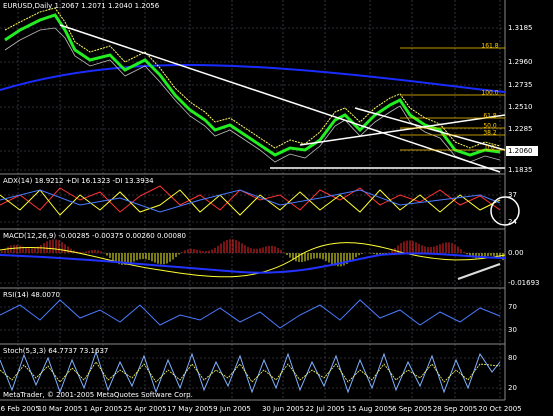 The width and height of the screenshot is (553, 416). I want to click on fib-label: 100.0, so click(489, 93).